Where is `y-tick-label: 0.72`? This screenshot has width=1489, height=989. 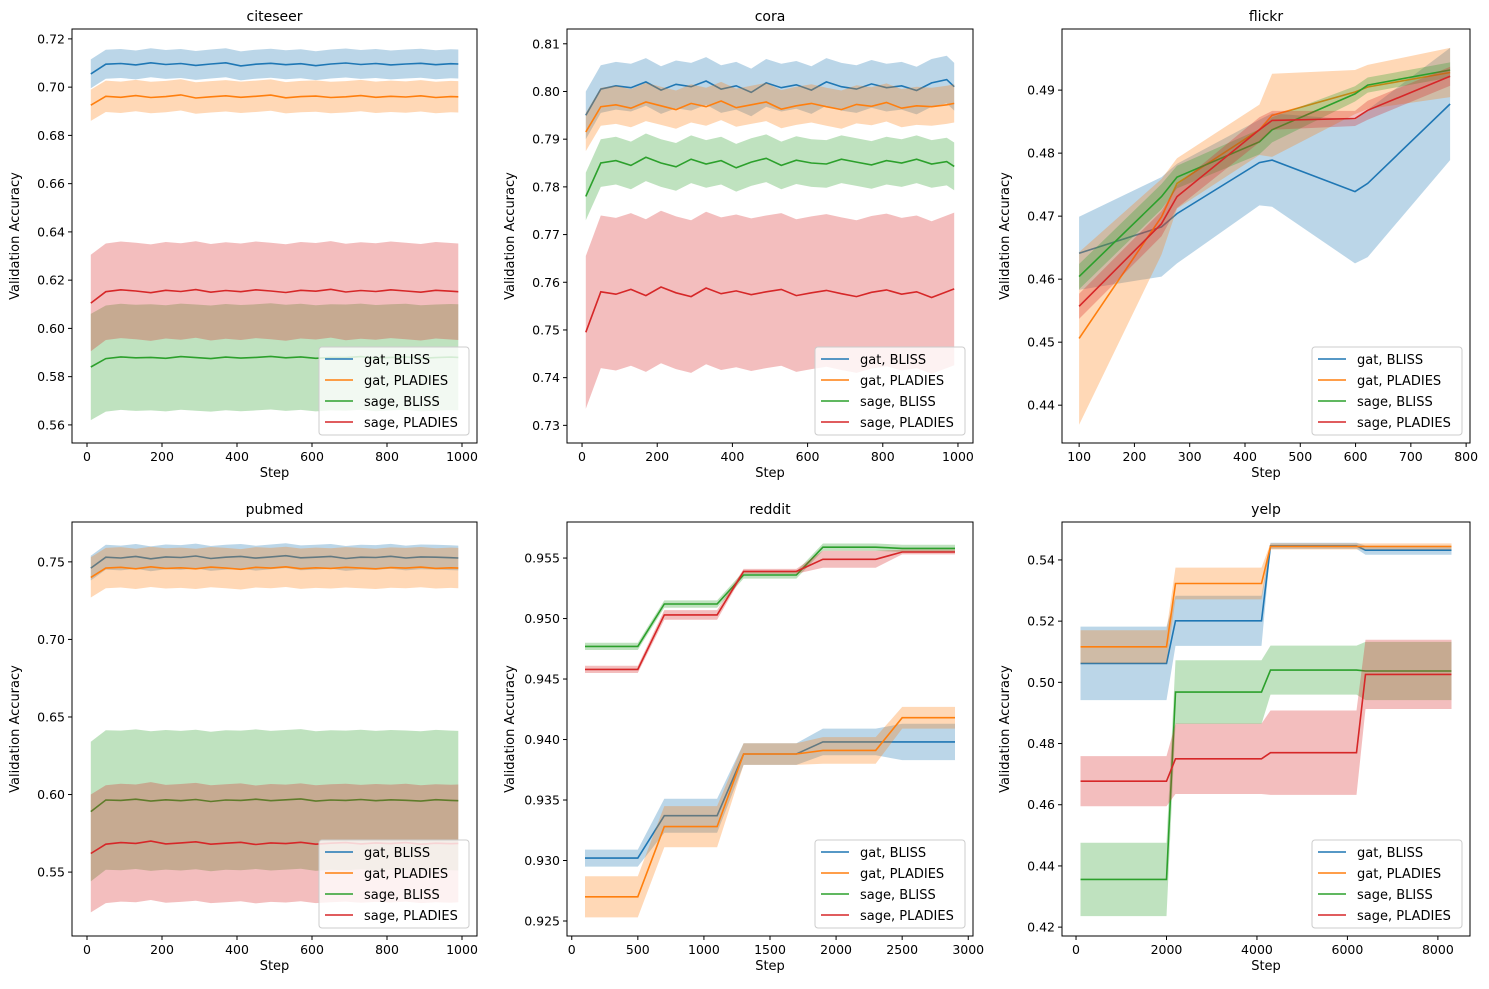
y-tick-label: 0.72 is located at coordinates (51, 38).